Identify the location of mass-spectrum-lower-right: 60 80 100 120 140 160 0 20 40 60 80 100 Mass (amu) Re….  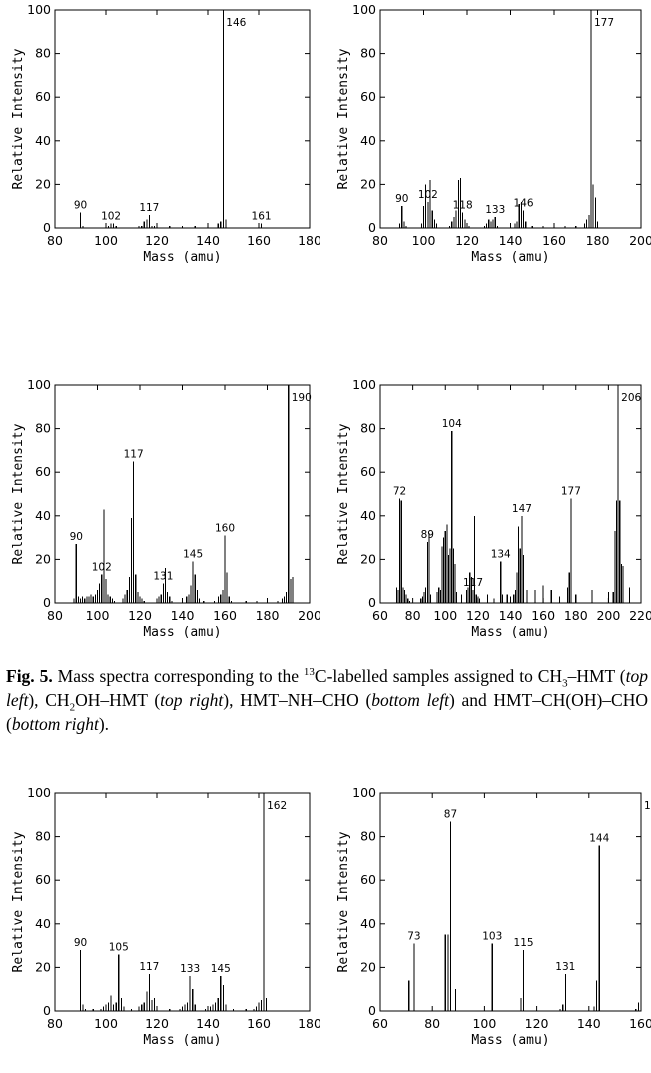
(488, 928).